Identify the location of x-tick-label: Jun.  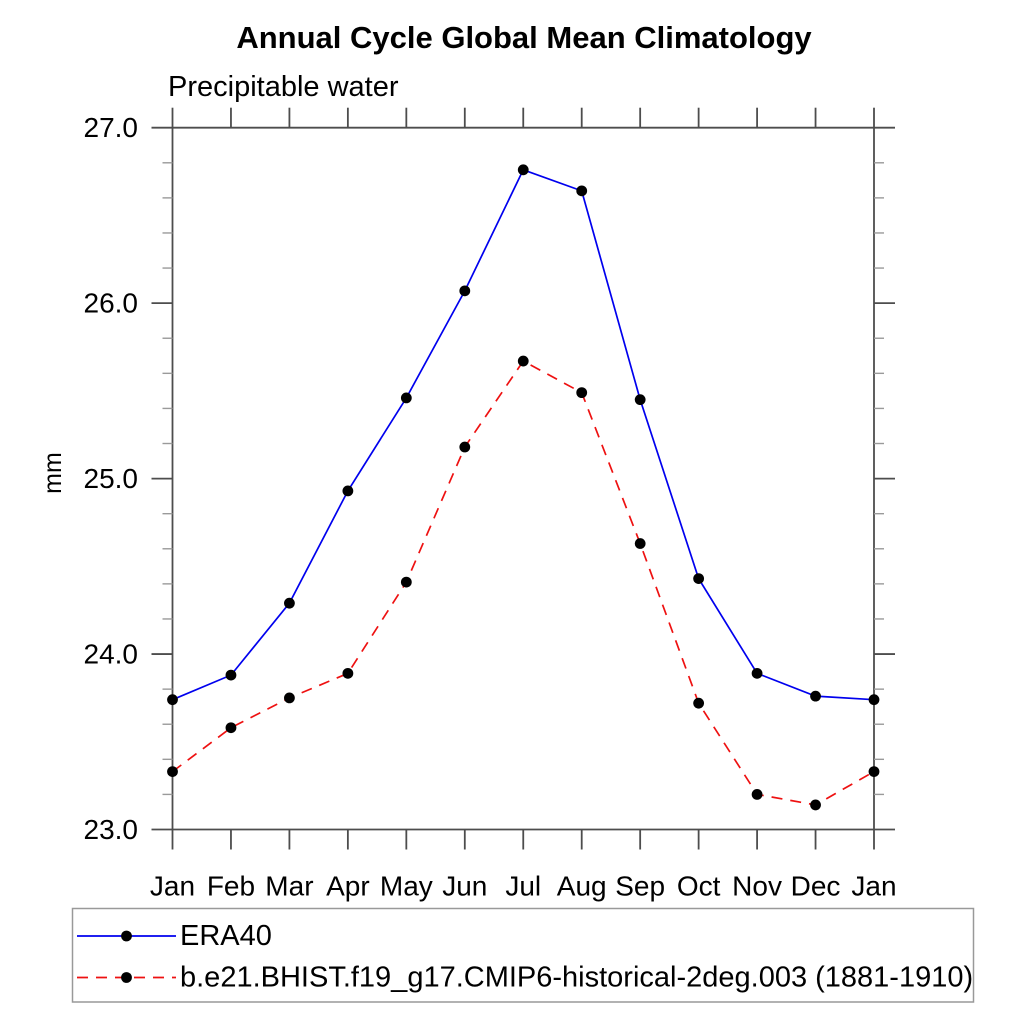
(464, 886).